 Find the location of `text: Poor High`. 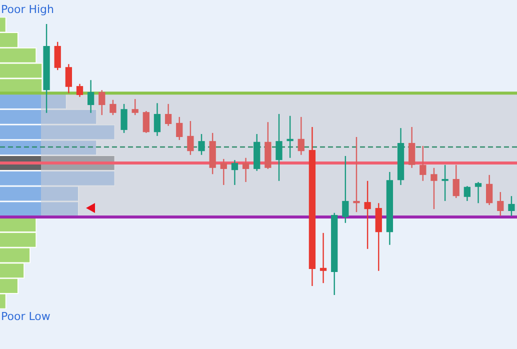

text: Poor High is located at coordinates (27, 9).